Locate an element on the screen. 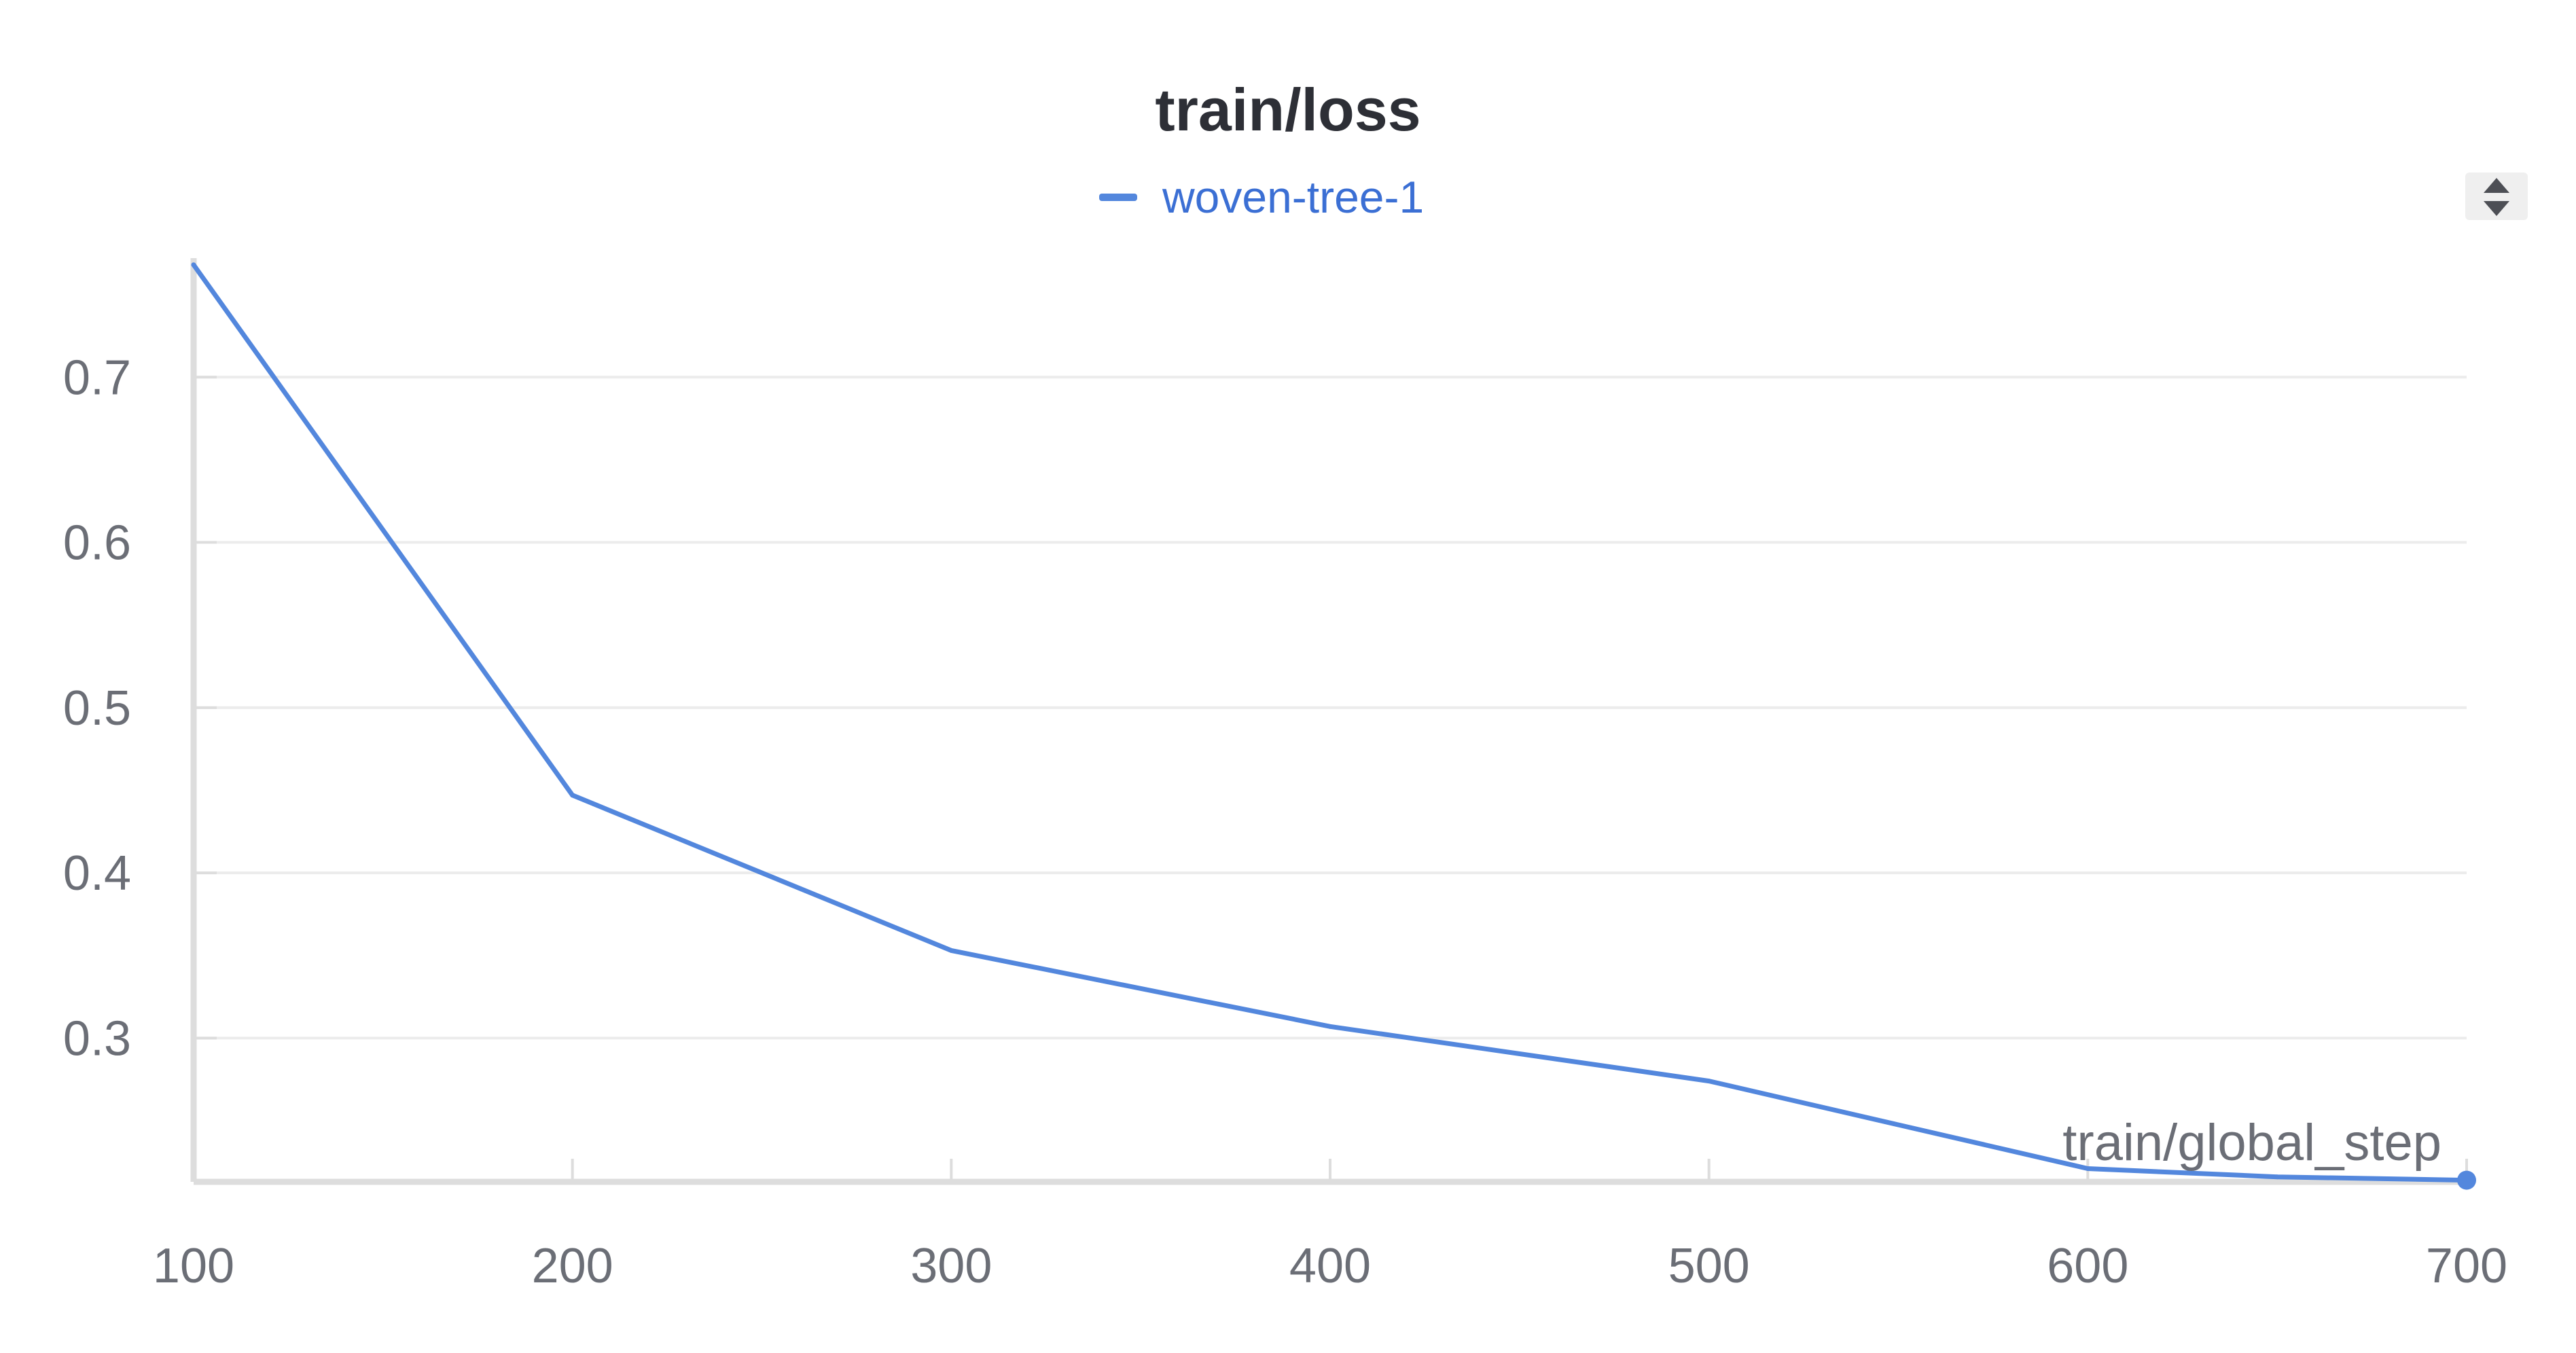  legend-scroll-button is located at coordinates (2496, 196).